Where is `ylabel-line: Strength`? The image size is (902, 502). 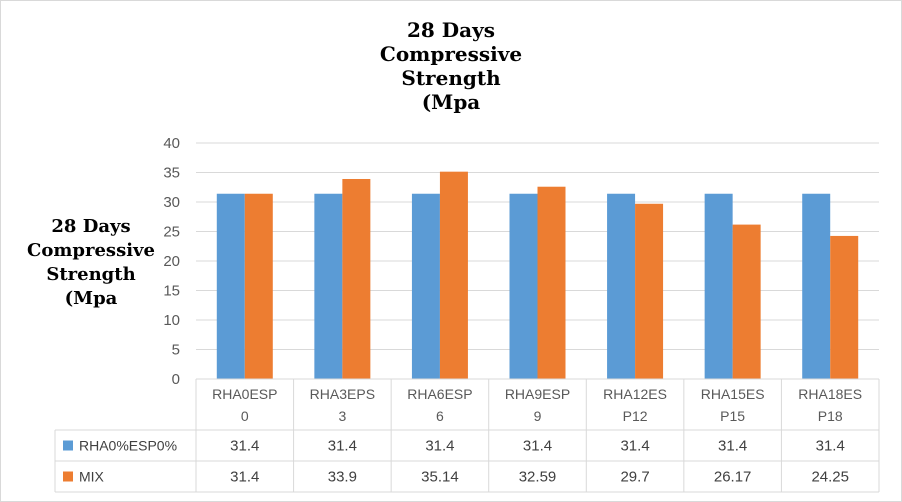
ylabel-line: Strength is located at coordinates (90, 274).